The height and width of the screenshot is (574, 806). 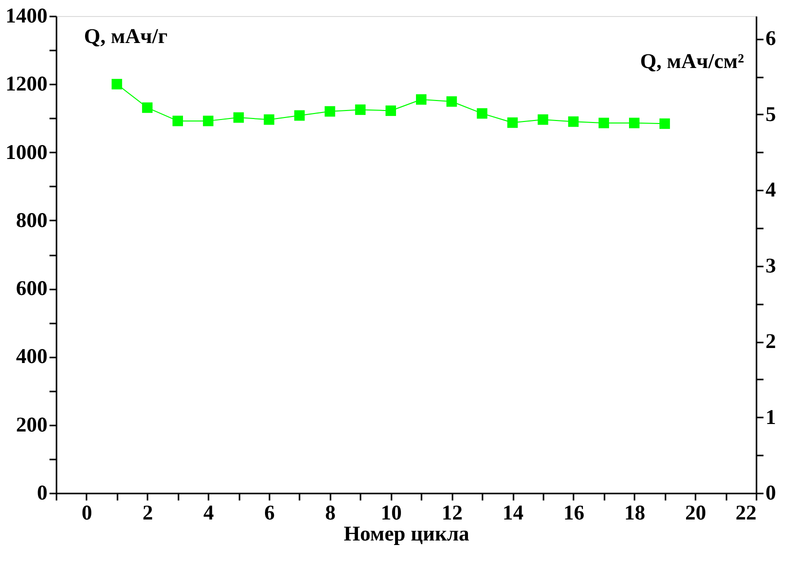 I want to click on x-tick-label: 0, so click(x=87, y=512).